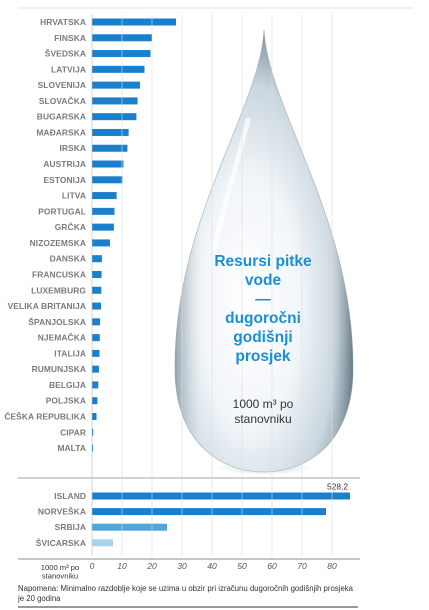 The height and width of the screenshot is (610, 429). I want to click on category-label: AUSTRIJA, so click(64, 164).